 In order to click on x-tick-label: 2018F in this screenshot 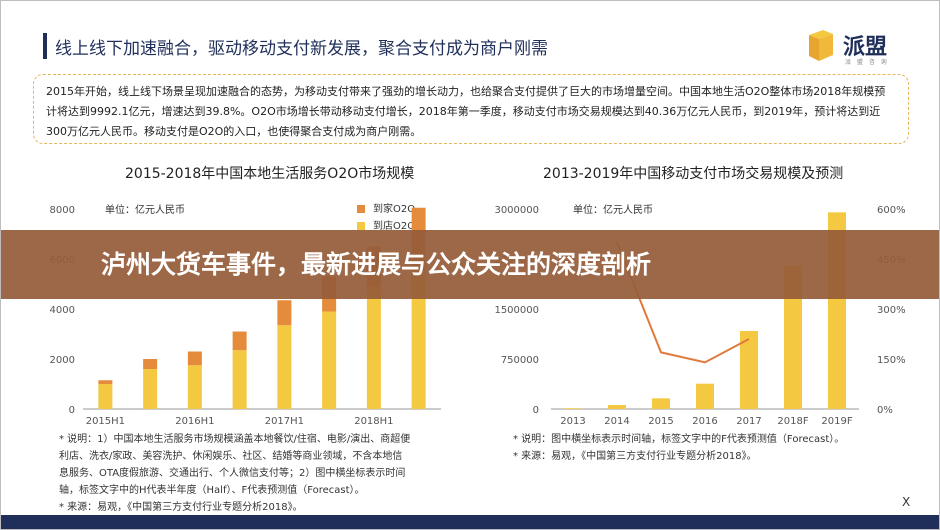, I will do `click(792, 421)`.